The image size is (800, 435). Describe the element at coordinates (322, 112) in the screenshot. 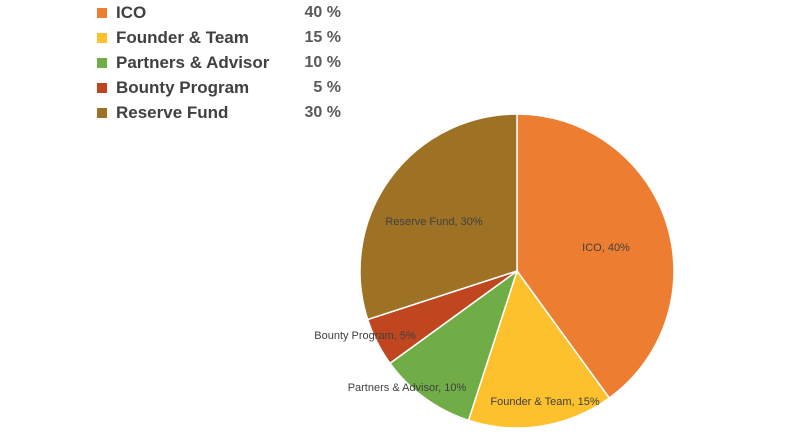

I see `legend-value-reserve-fund: 30 %` at that location.